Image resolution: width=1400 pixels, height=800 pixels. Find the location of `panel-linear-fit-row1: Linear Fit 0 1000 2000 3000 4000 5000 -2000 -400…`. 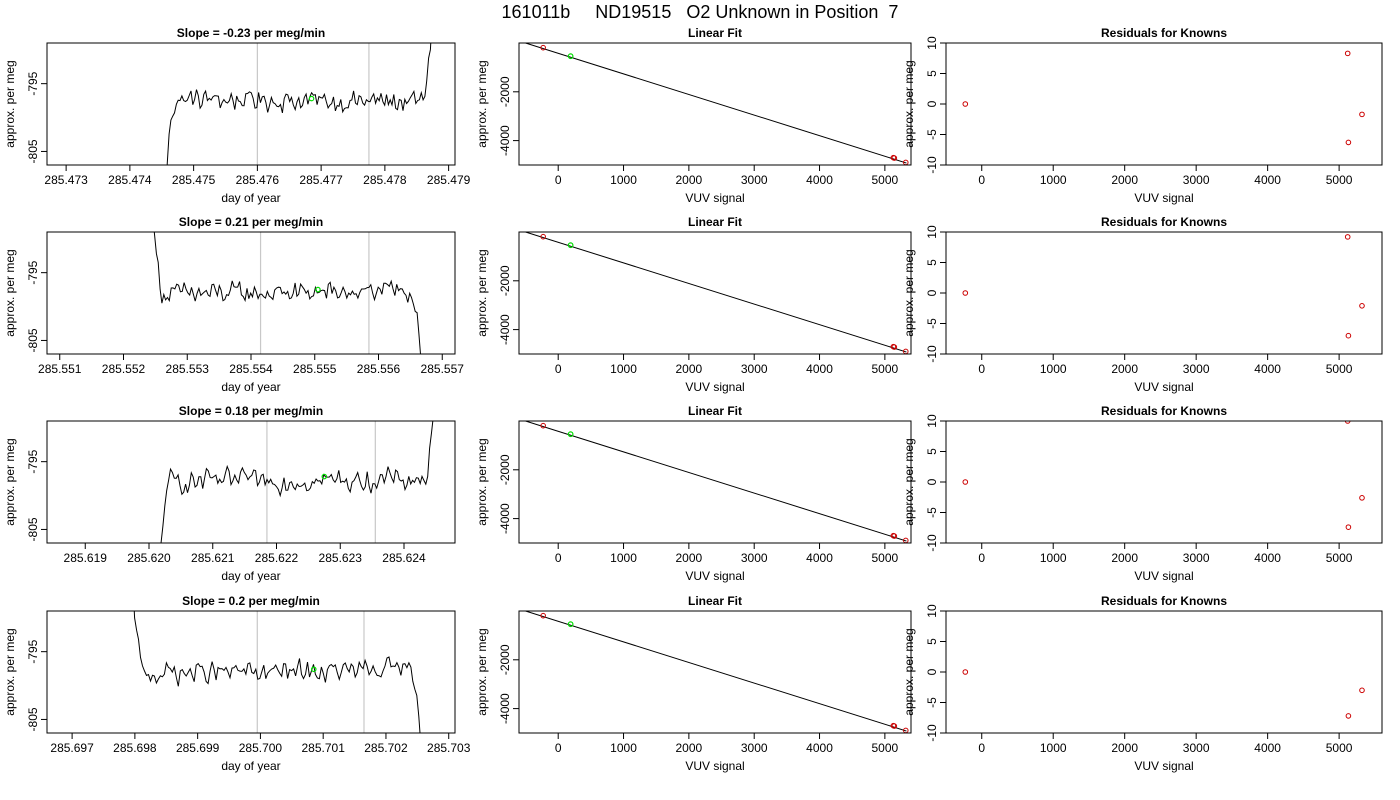

panel-linear-fit-row1: Linear Fit 0 1000 2000 3000 4000 5000 -2000 -400… is located at coordinates (693, 115).